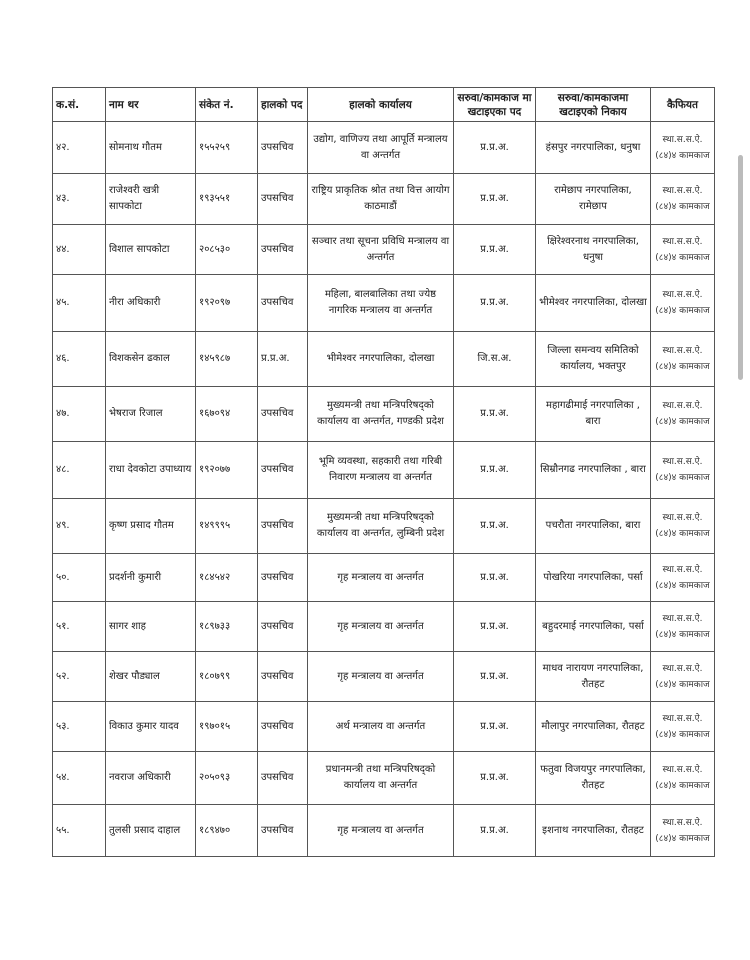 This screenshot has height=960, width=750. I want to click on header-assigned-body: सरुवा/कामकाजमा खटाइएको निकाय, so click(593, 104).